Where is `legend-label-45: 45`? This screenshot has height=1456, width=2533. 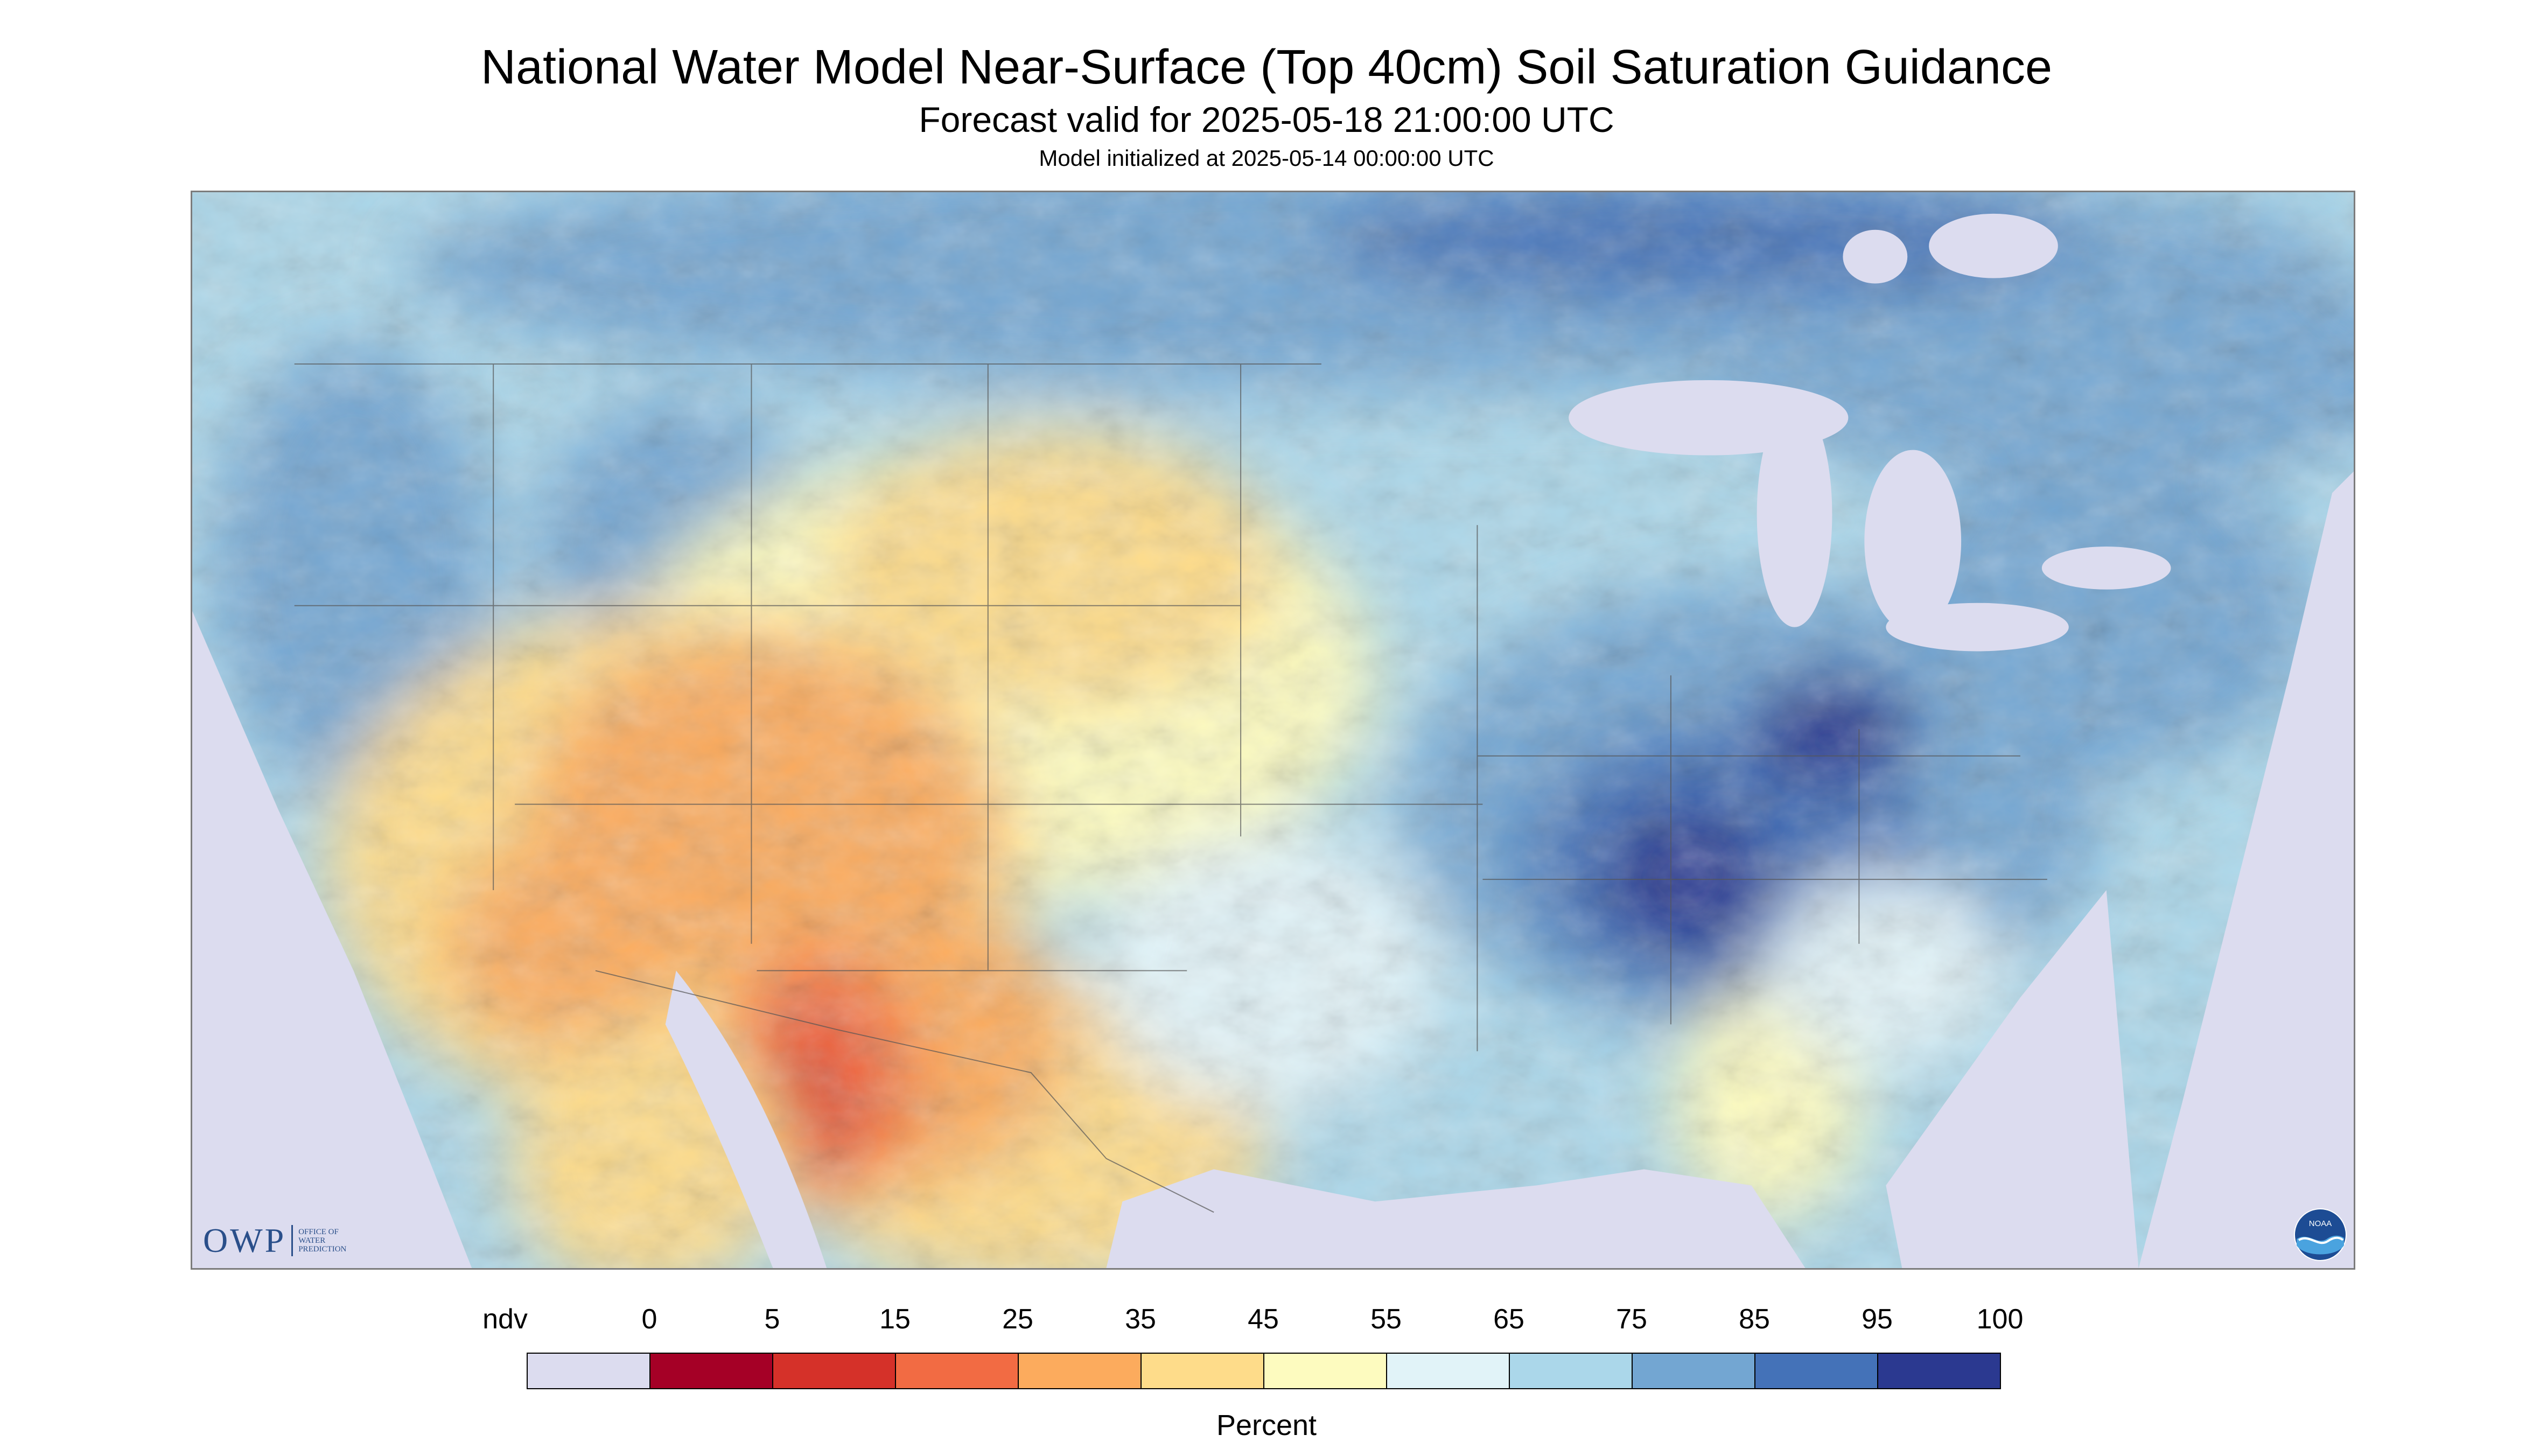 legend-label-45: 45 is located at coordinates (1263, 1319).